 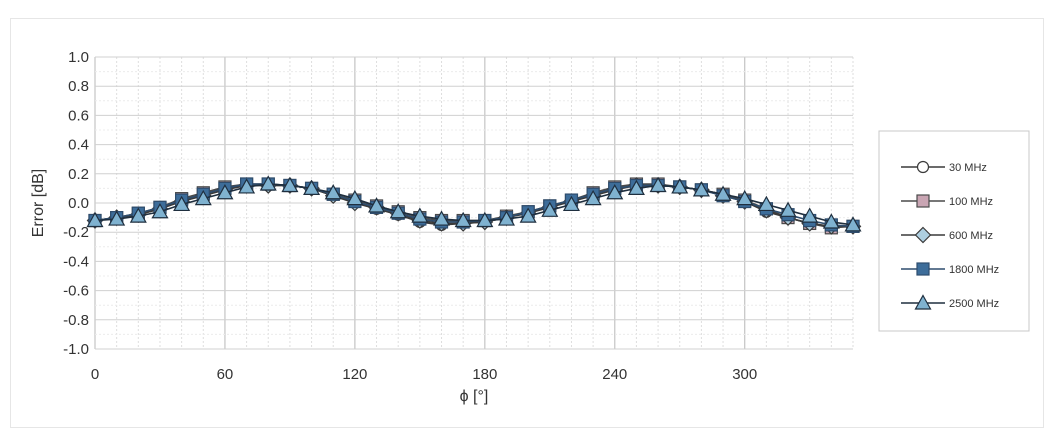 I want to click on series-2500-mhz, so click(x=474, y=203).